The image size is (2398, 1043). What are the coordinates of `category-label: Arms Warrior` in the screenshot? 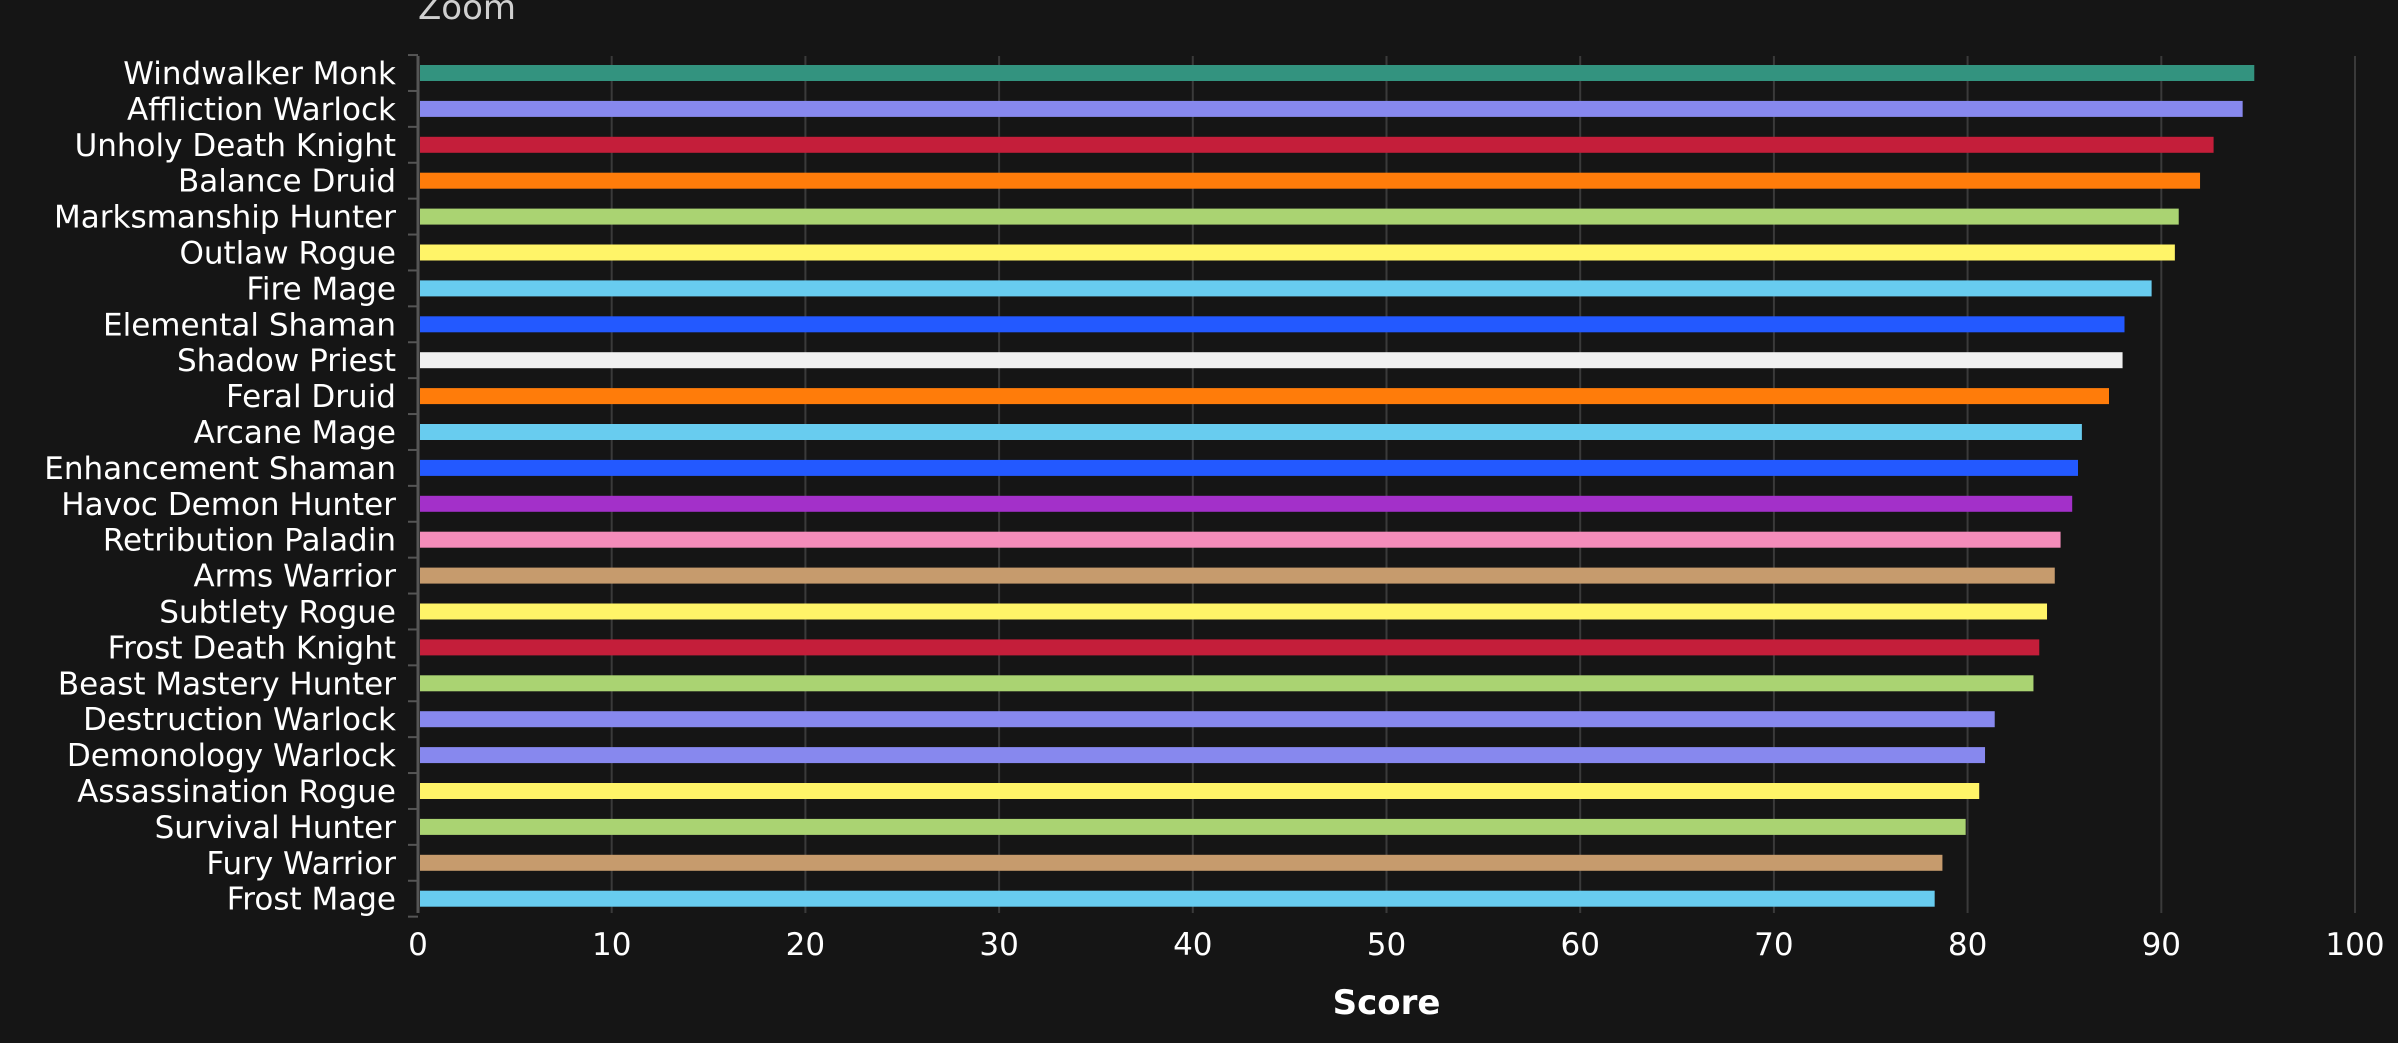 It's located at (294, 577).